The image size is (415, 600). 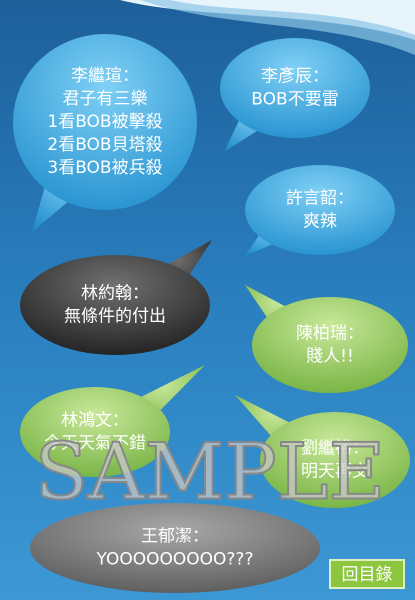 I want to click on speech-bubble: 王郁潔： YOOOOOOOOO???, so click(x=175, y=548).